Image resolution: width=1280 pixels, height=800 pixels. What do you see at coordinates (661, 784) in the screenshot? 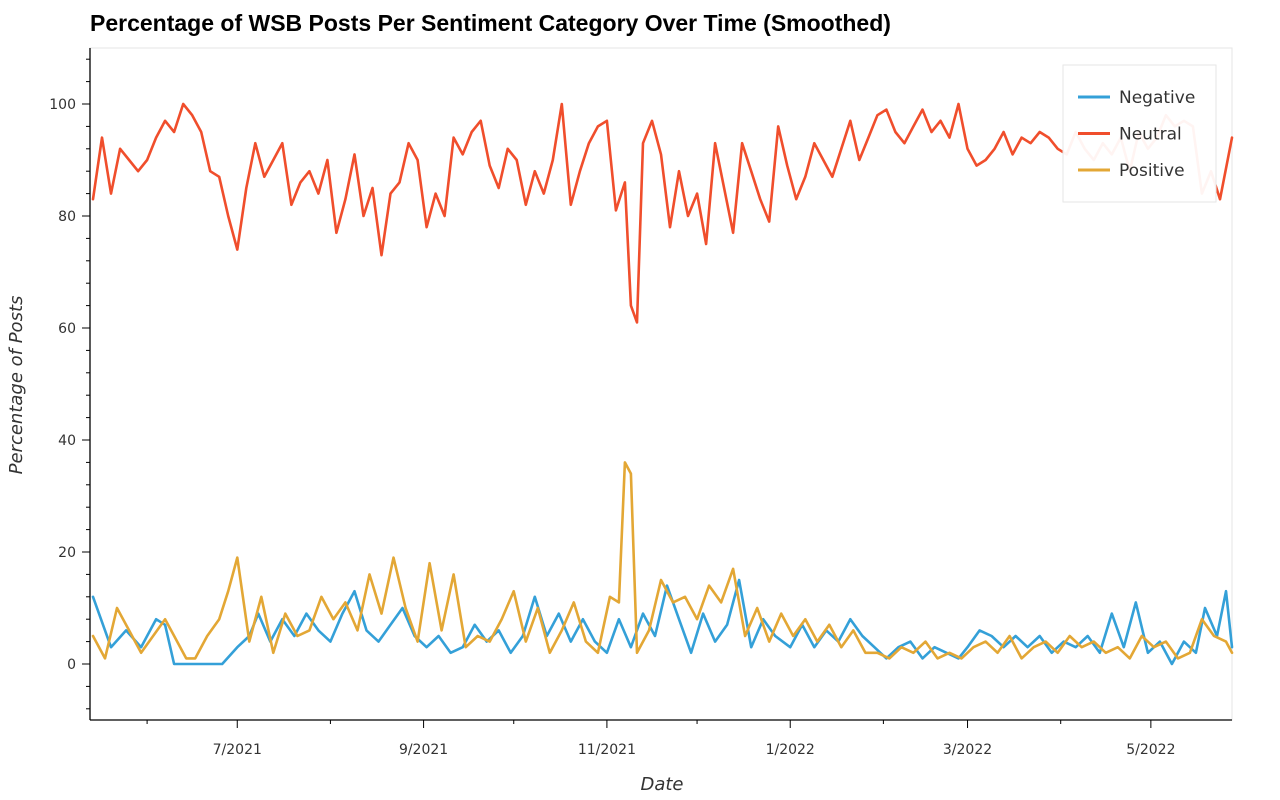
I see `x-axis-title: Date` at bounding box center [661, 784].